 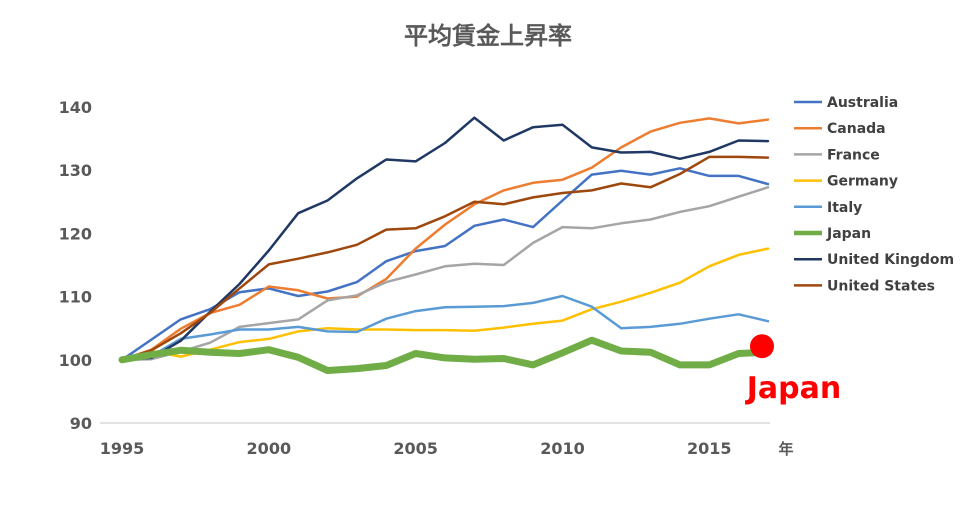 What do you see at coordinates (75, 233) in the screenshot?
I see `y-tick-label: 120` at bounding box center [75, 233].